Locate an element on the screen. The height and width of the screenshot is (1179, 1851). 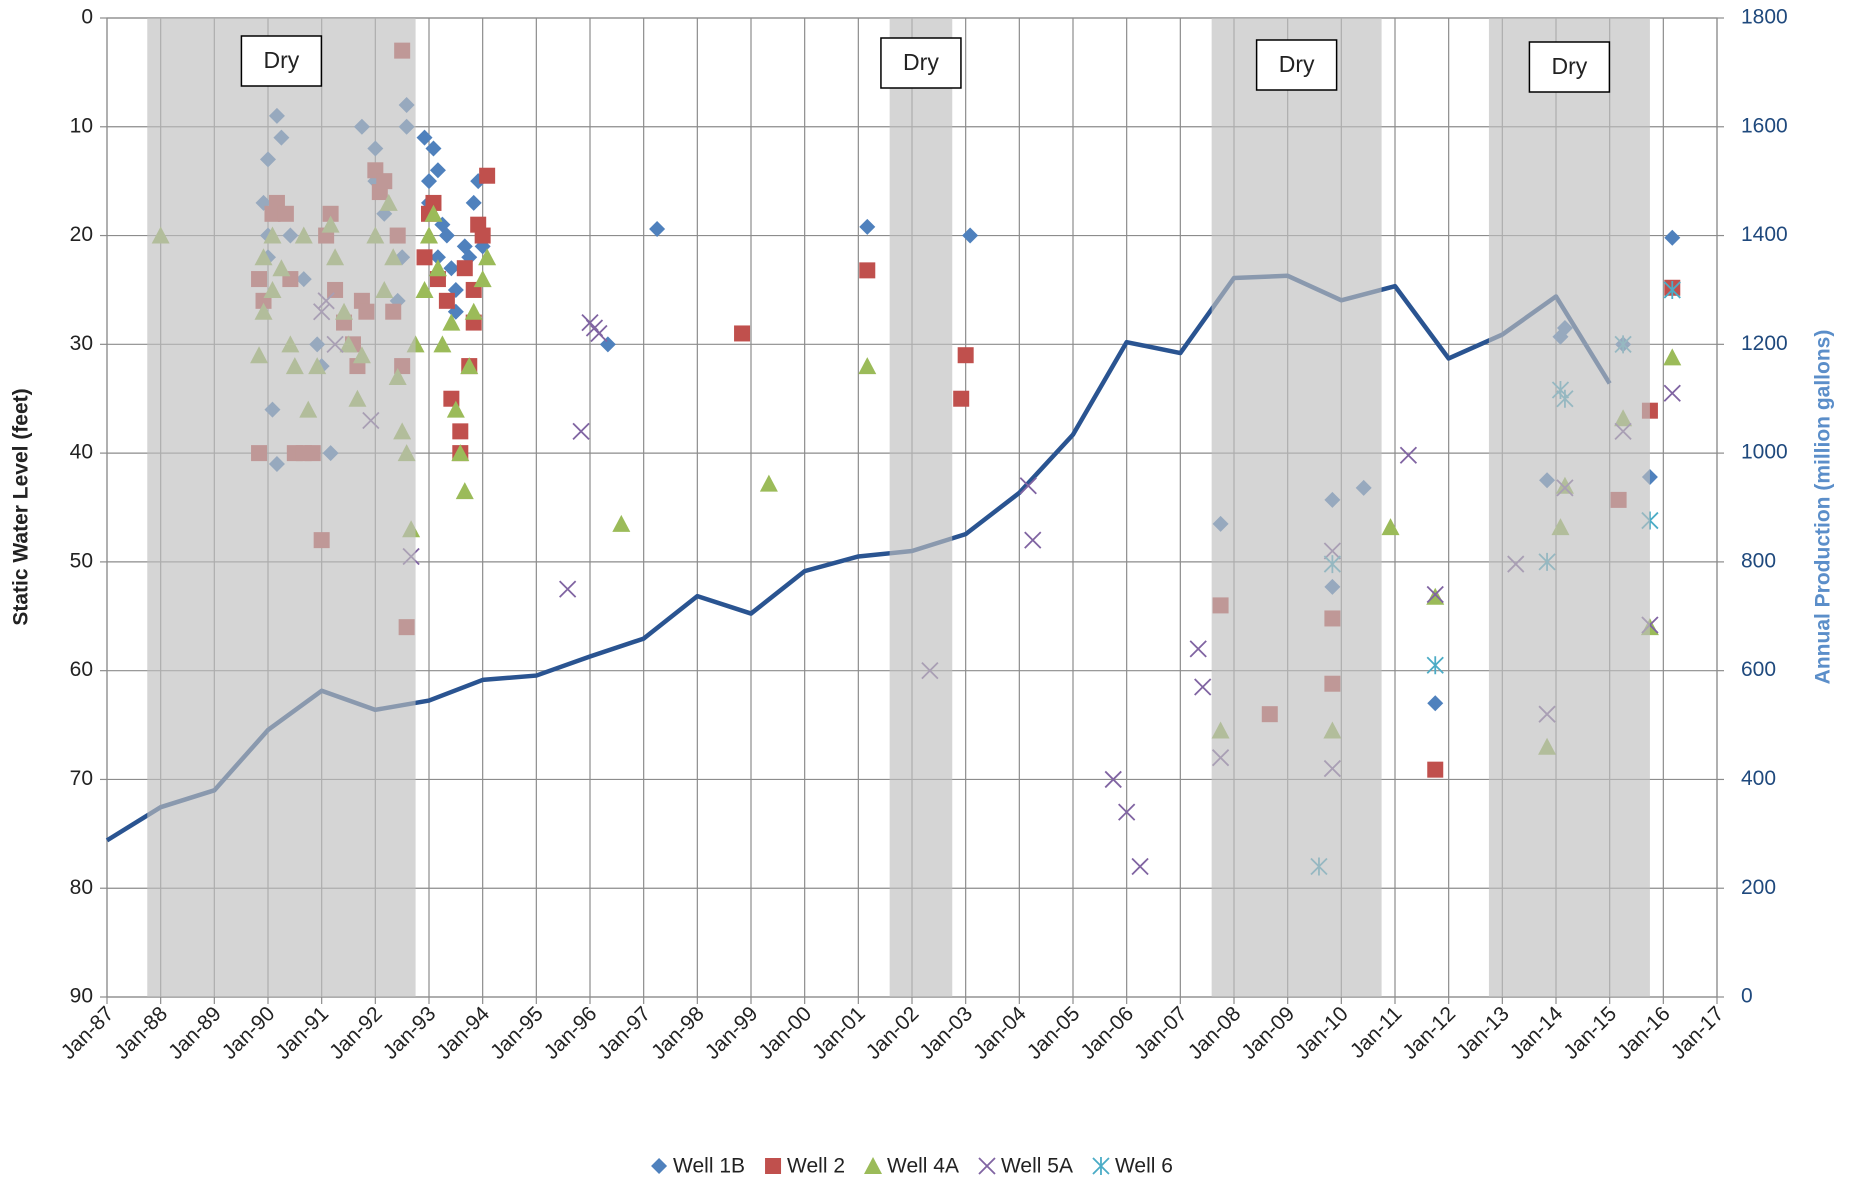
legend-item: Well 2 is located at coordinates (805, 1166).